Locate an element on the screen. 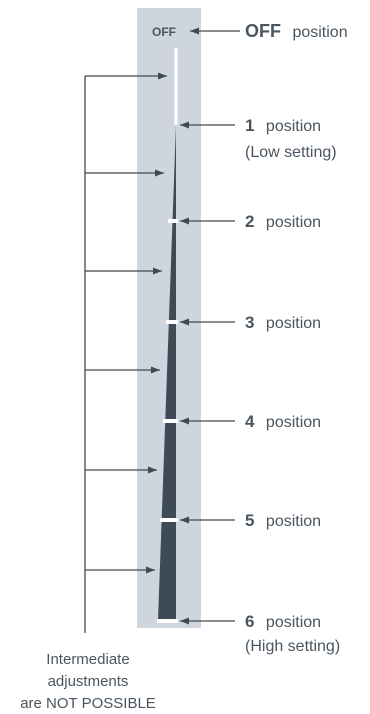  setting-wedge is located at coordinates (167, 372).